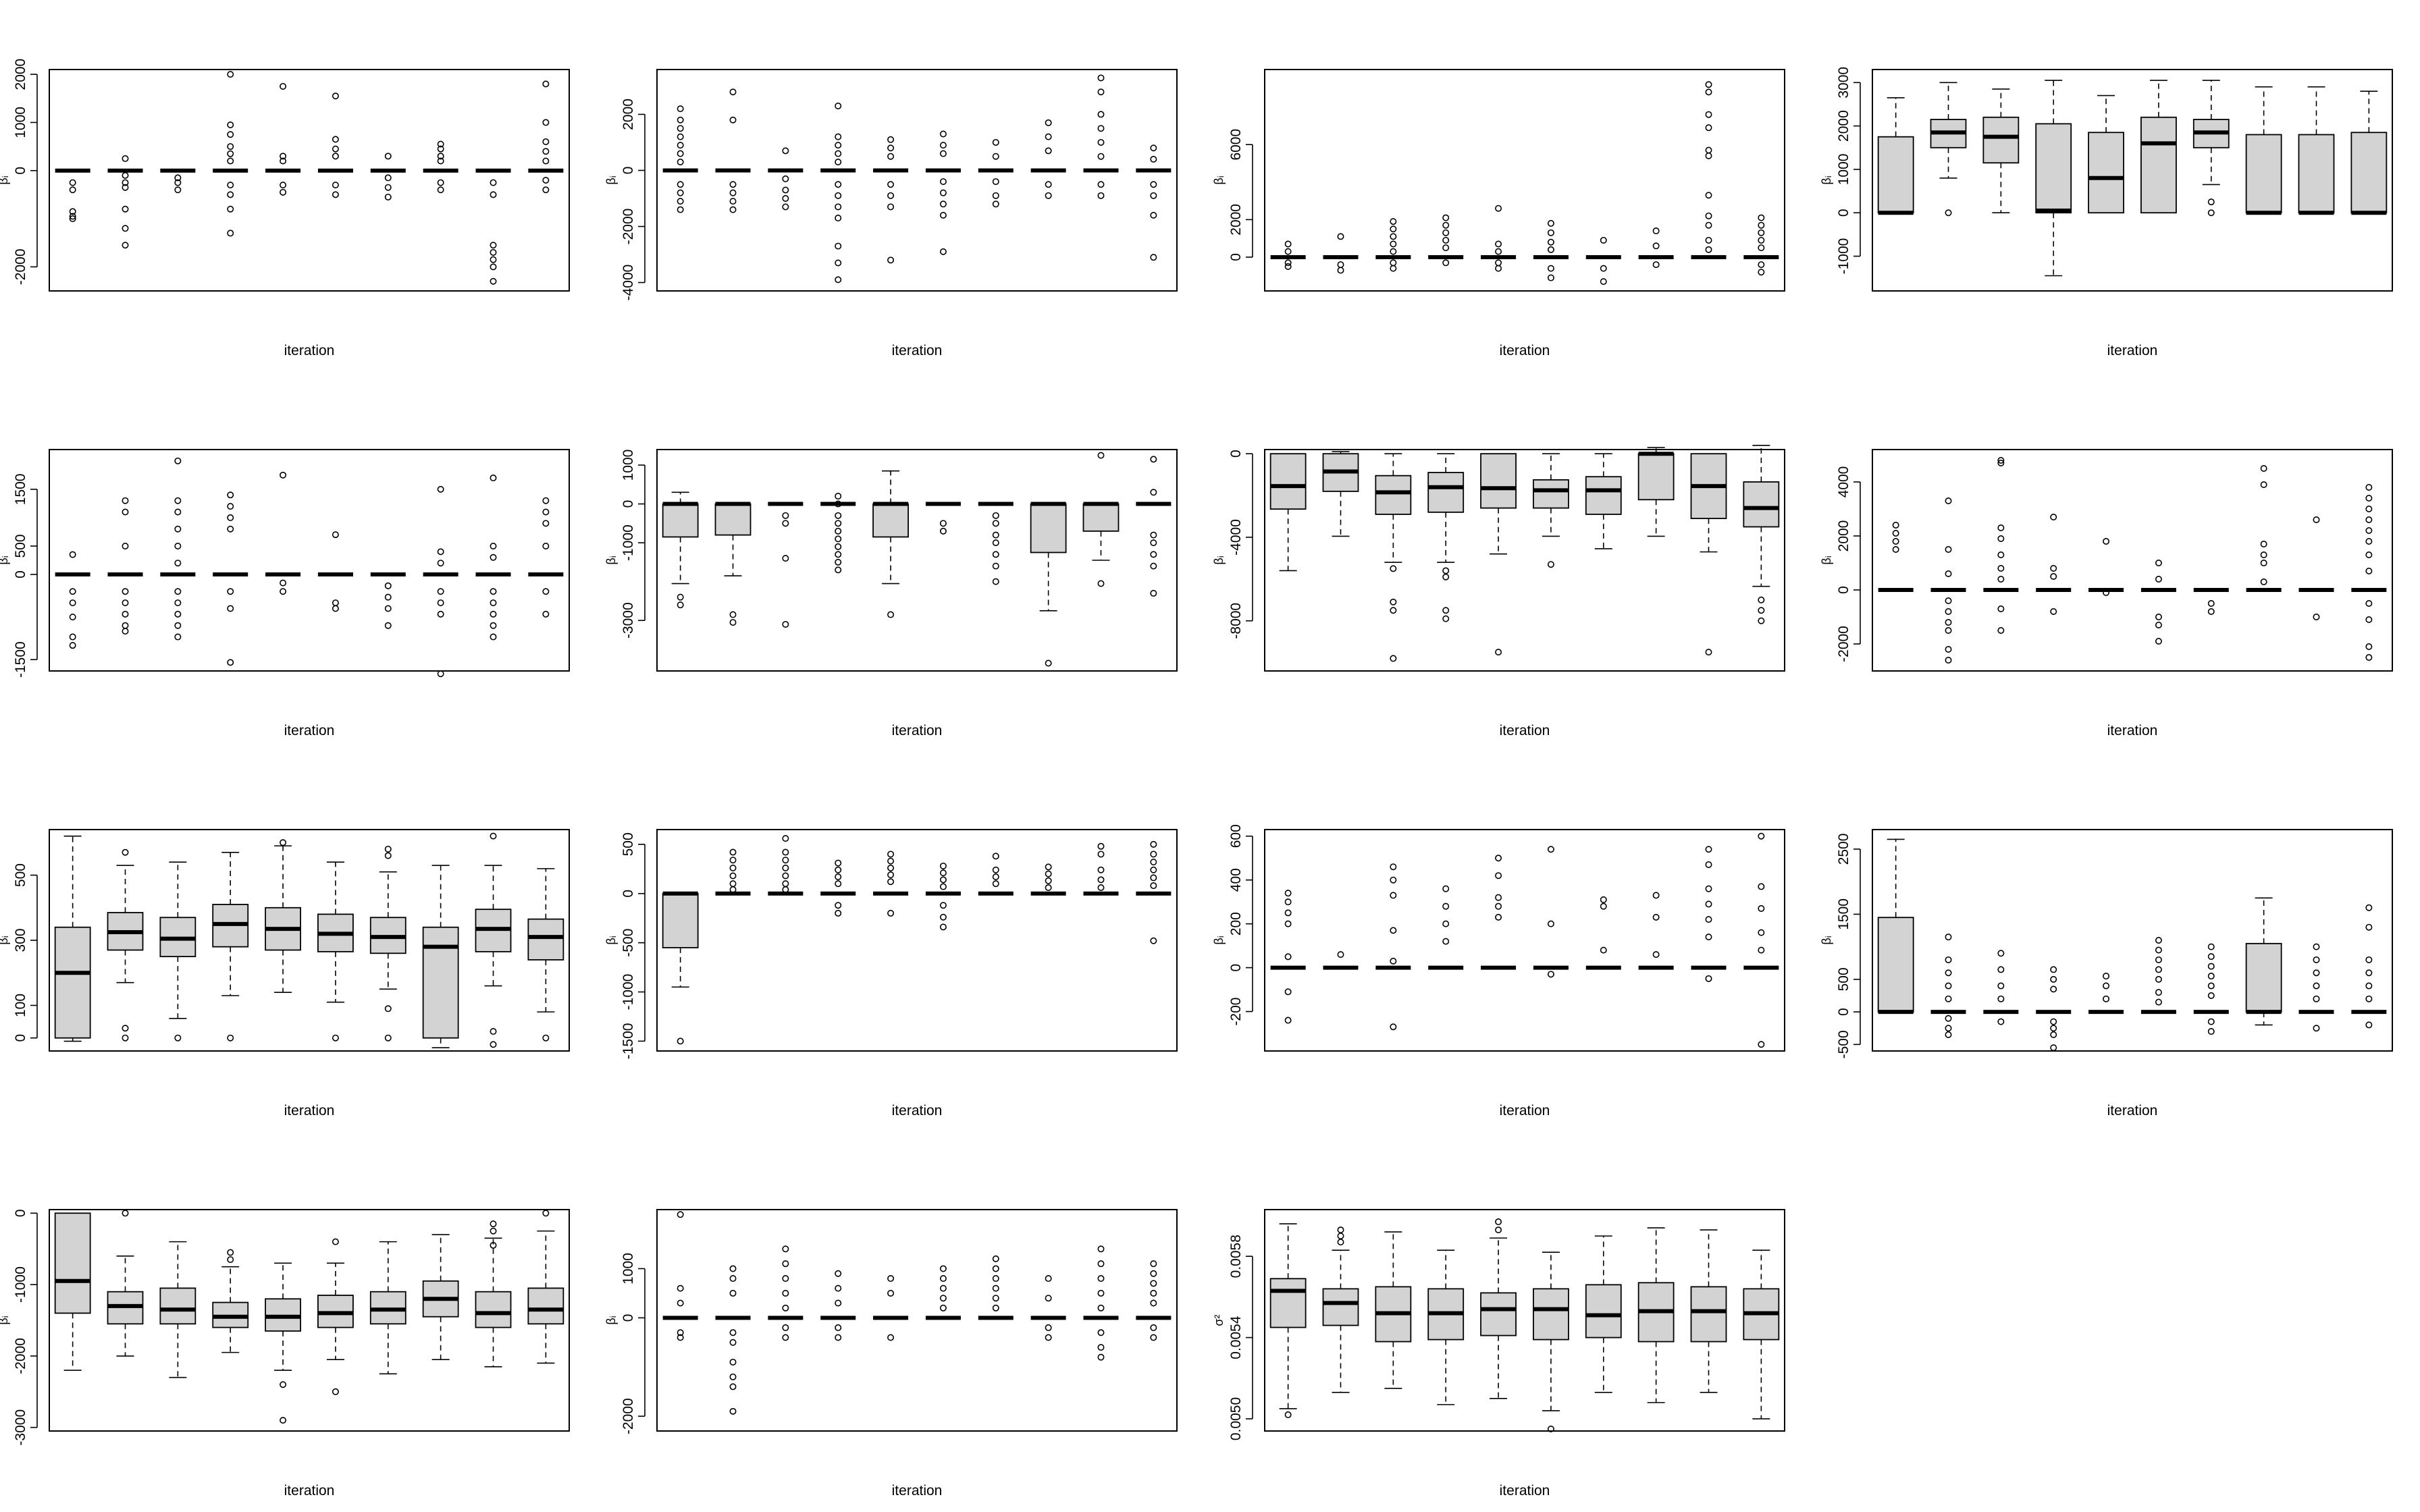 This screenshot has width=2420, height=1512. I want to click on y-tick-label: -200, so click(1236, 1012).